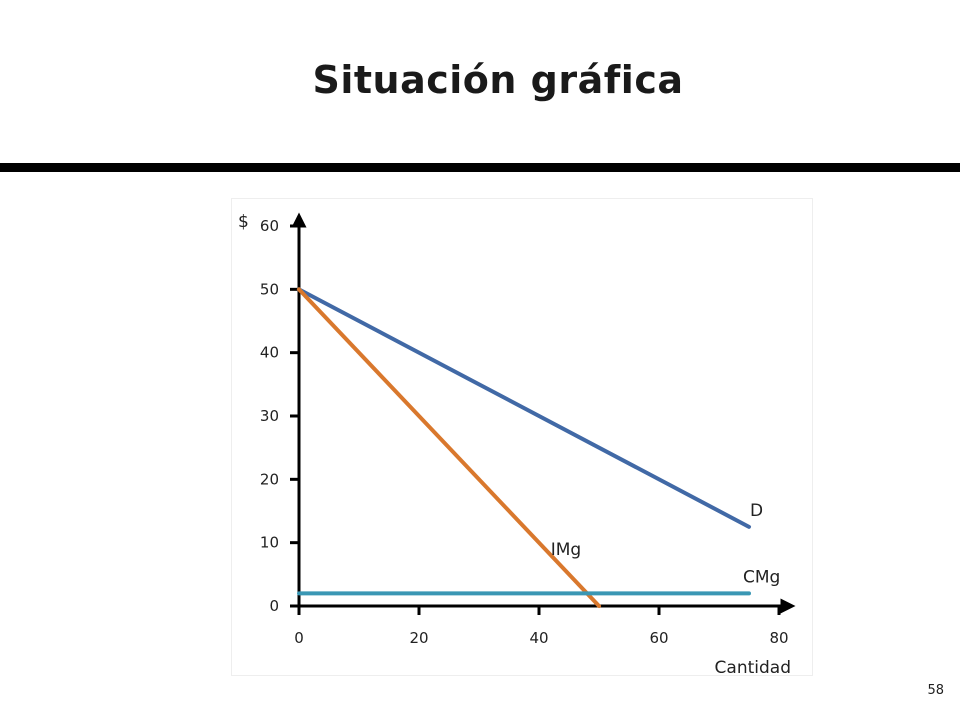  Describe the element at coordinates (778, 638) in the screenshot. I see `x-tick-label: 80` at that location.